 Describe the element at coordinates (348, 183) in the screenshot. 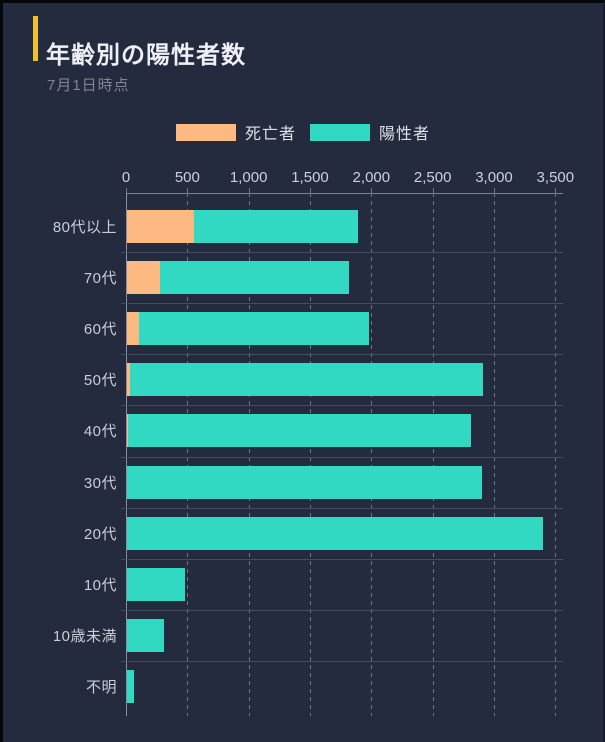

I see `x-axis: 0 500 1,000 1,500 2,000 2,500 3,000 3,500` at that location.